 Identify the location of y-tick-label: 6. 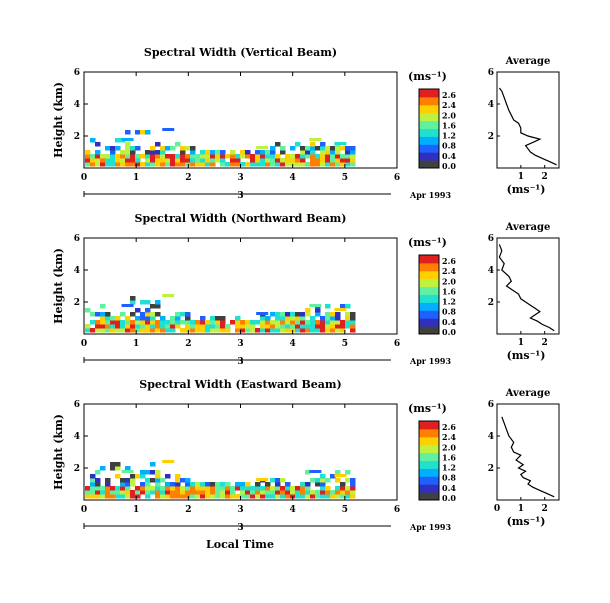
(77, 405).